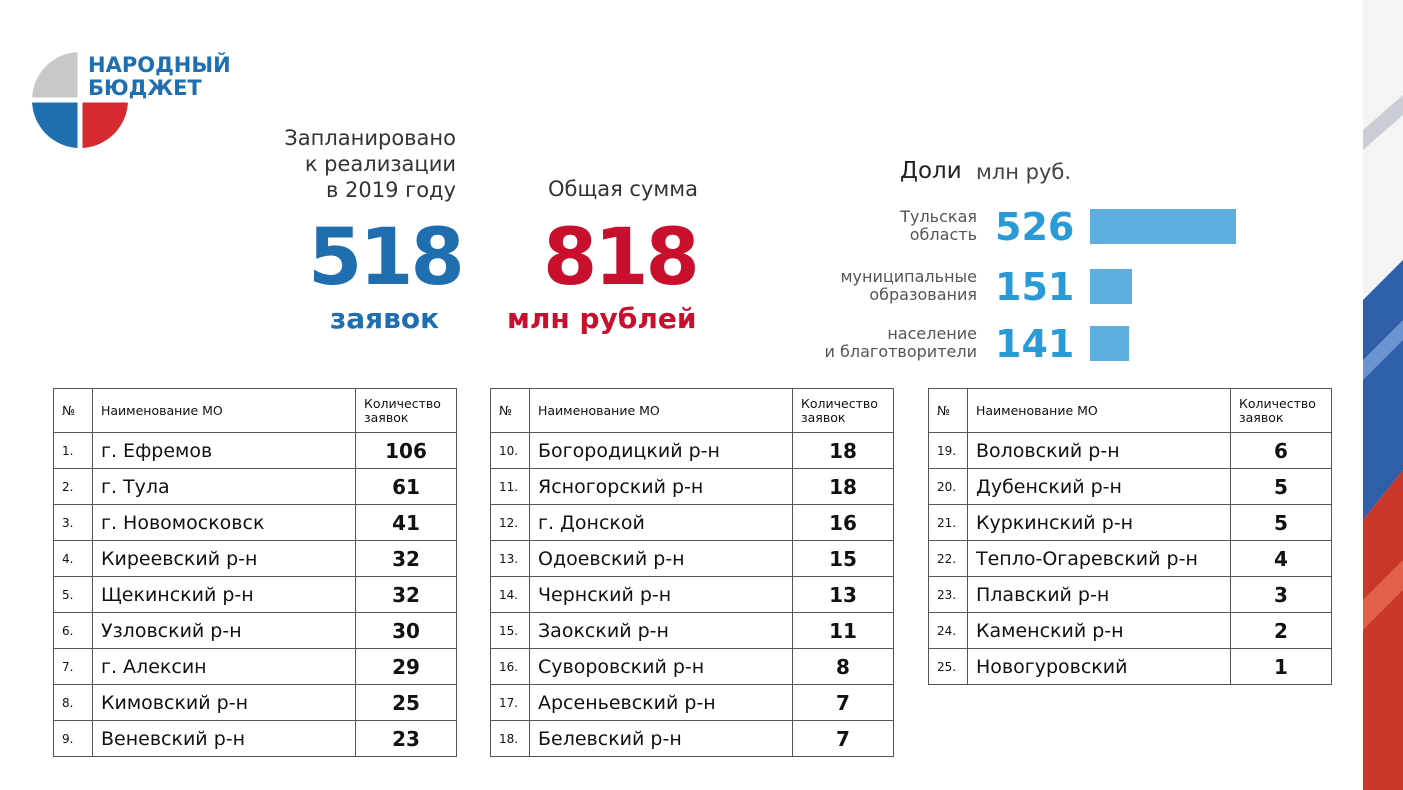 This screenshot has height=790, width=1403. I want to click on label-line: и благотворители, so click(900, 351).